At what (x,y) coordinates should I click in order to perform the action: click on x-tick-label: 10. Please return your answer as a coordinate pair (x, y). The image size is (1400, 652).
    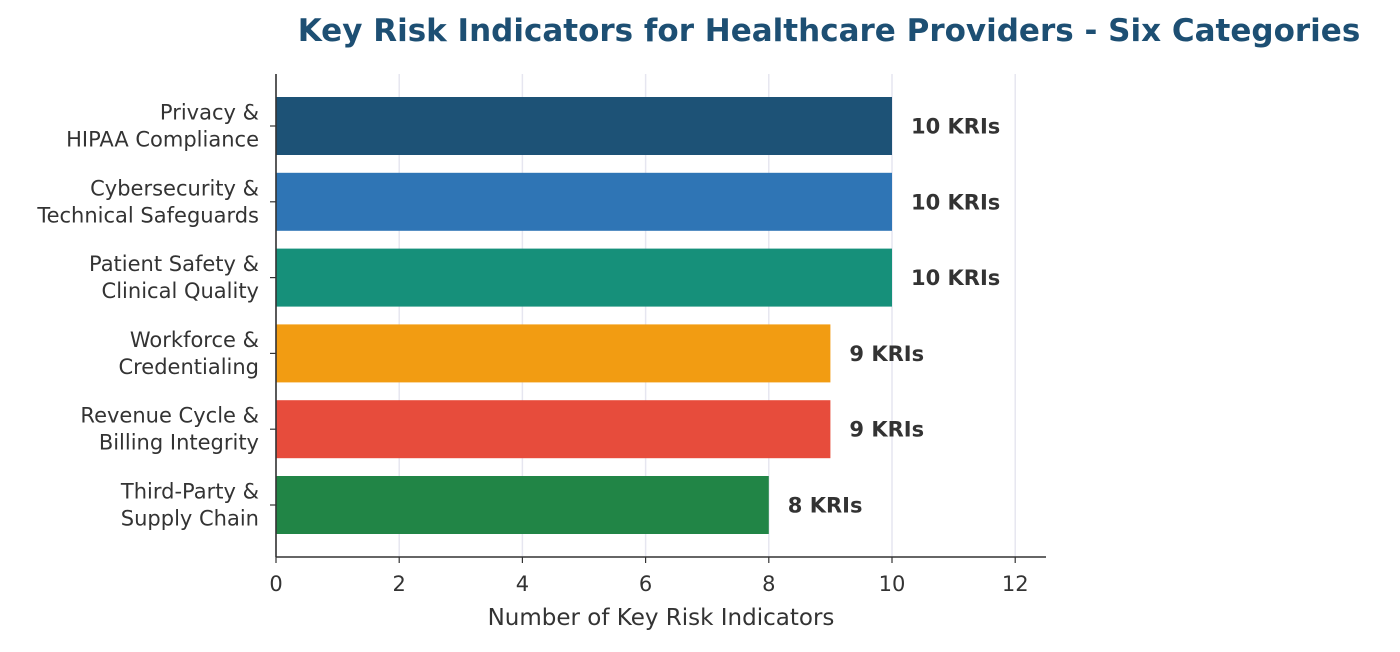
    Looking at the image, I should click on (892, 584).